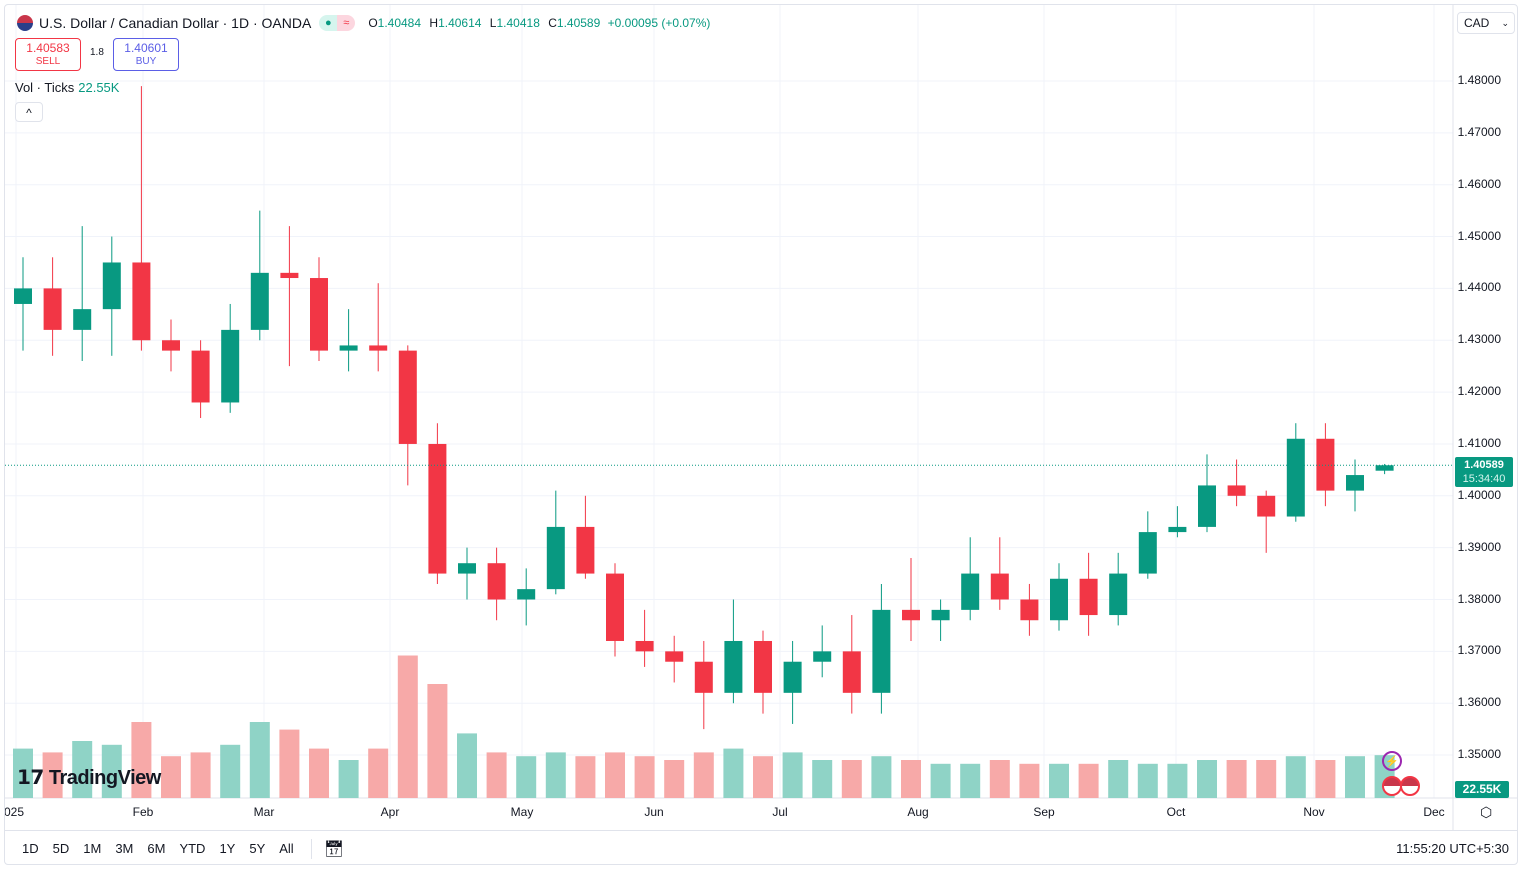 The width and height of the screenshot is (1522, 869). I want to click on chevron-down-icon: ⌄, so click(1505, 23).